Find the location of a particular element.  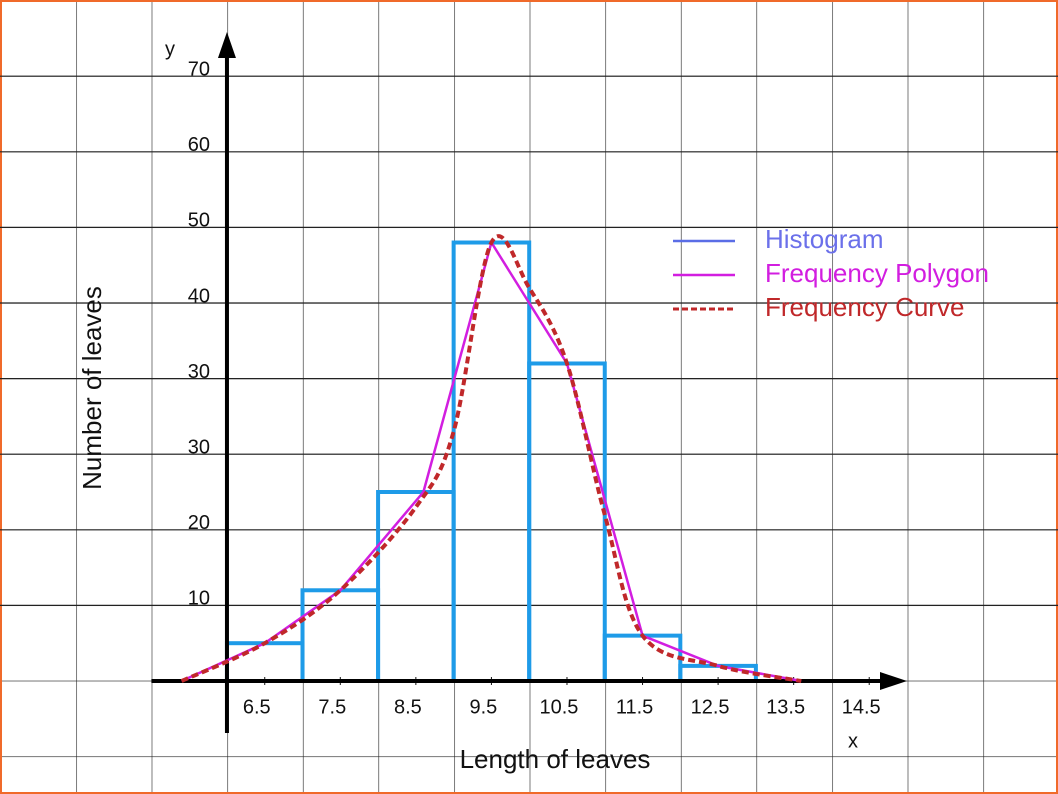

x-tick-label: 13.5 is located at coordinates (785, 707).